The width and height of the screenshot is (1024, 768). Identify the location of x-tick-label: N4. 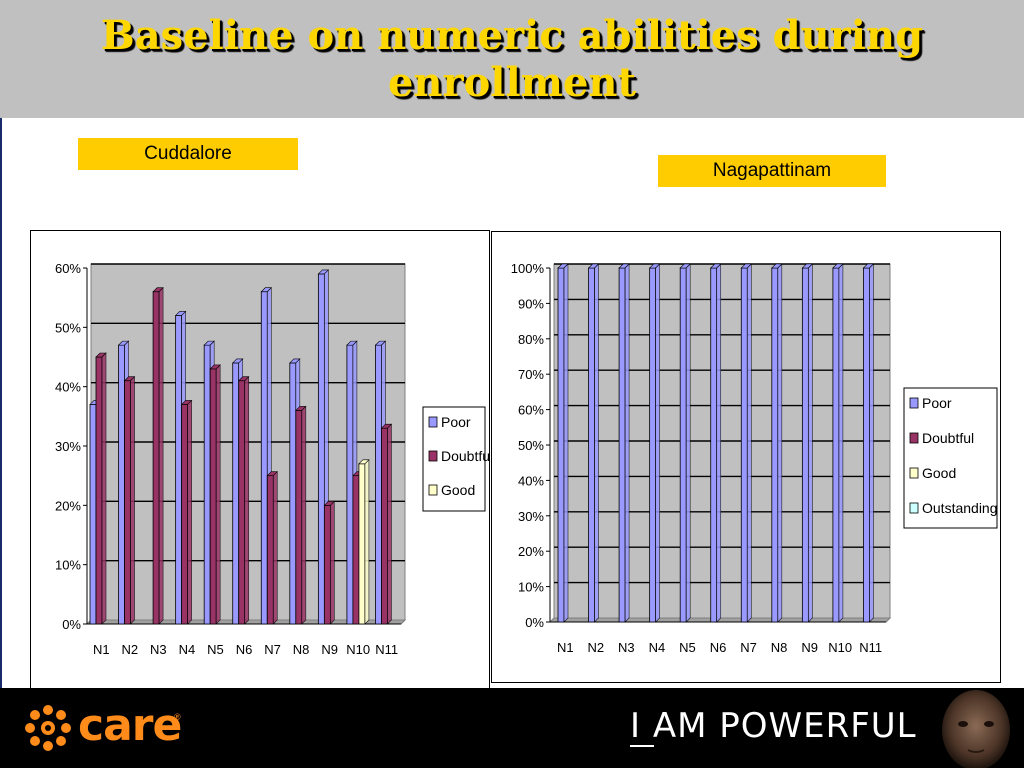
(657, 647).